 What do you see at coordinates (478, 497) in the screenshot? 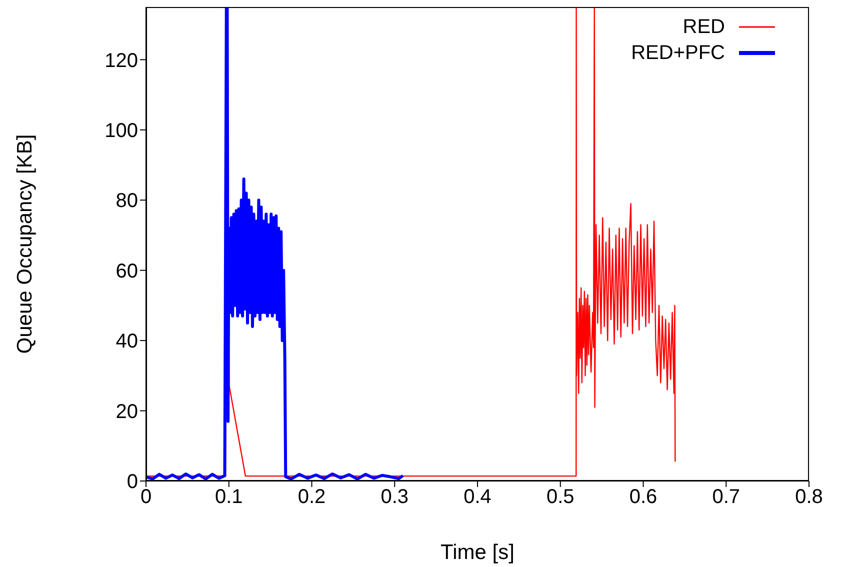
I see `x-tick-label: 0.4` at bounding box center [478, 497].